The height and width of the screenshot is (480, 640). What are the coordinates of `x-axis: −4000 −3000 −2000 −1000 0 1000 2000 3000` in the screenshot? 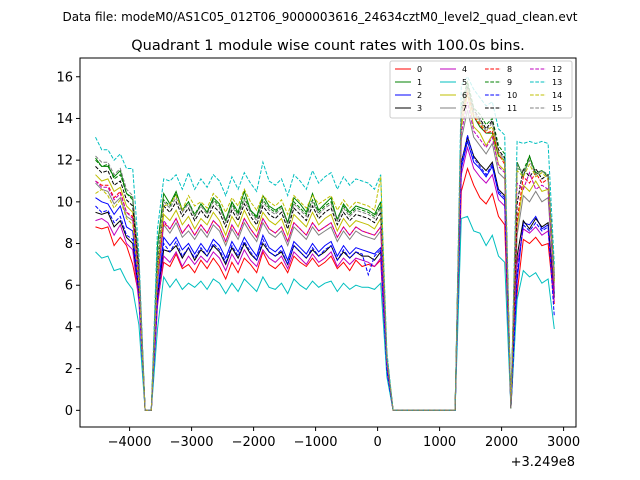 It's located at (344, 438).